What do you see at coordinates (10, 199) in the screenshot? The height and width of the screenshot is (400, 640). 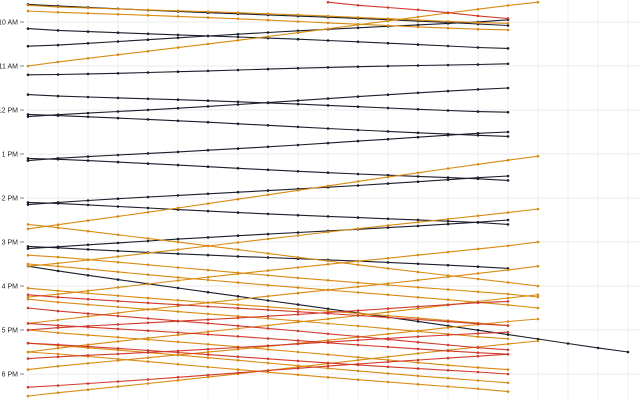 I see `y-tick-label-4: 2 PM` at bounding box center [10, 199].